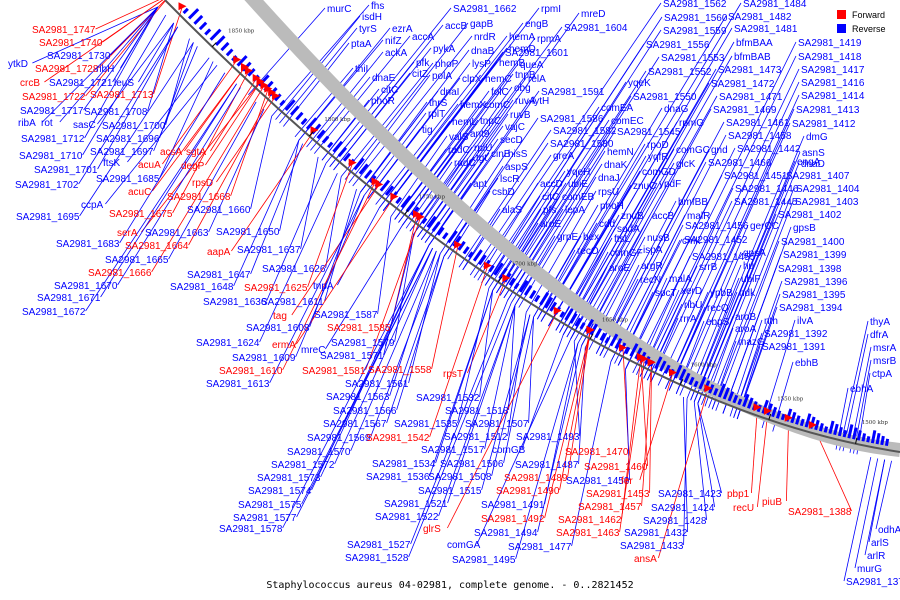  Describe the element at coordinates (627, 481) in the screenshot. I see `gene-label: fer` at that location.